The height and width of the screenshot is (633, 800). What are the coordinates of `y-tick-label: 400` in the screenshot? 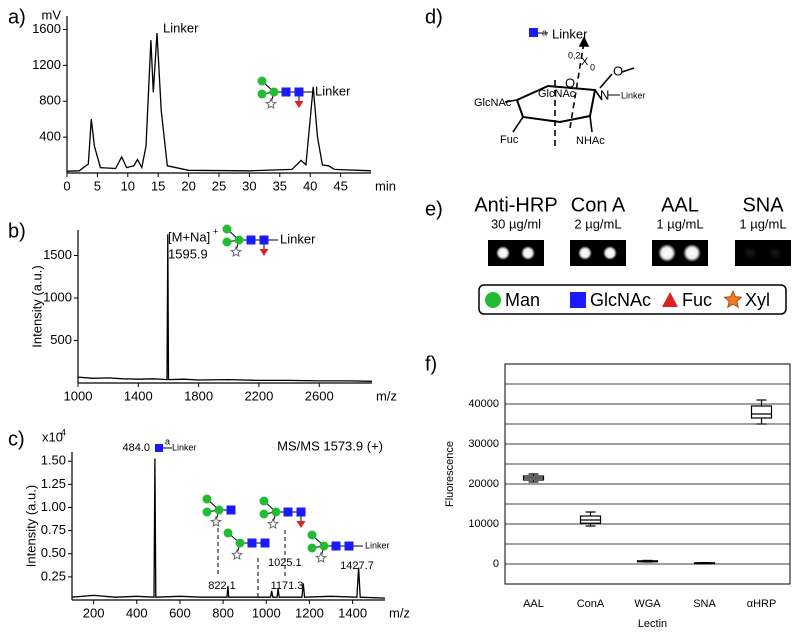 It's located at (50, 136).